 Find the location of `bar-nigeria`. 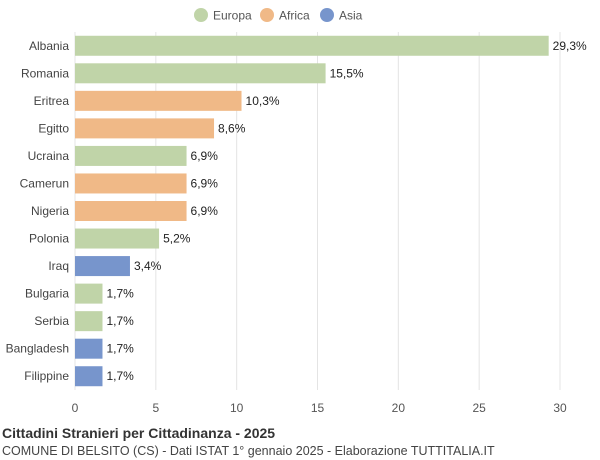

bar-nigeria is located at coordinates (131, 211).